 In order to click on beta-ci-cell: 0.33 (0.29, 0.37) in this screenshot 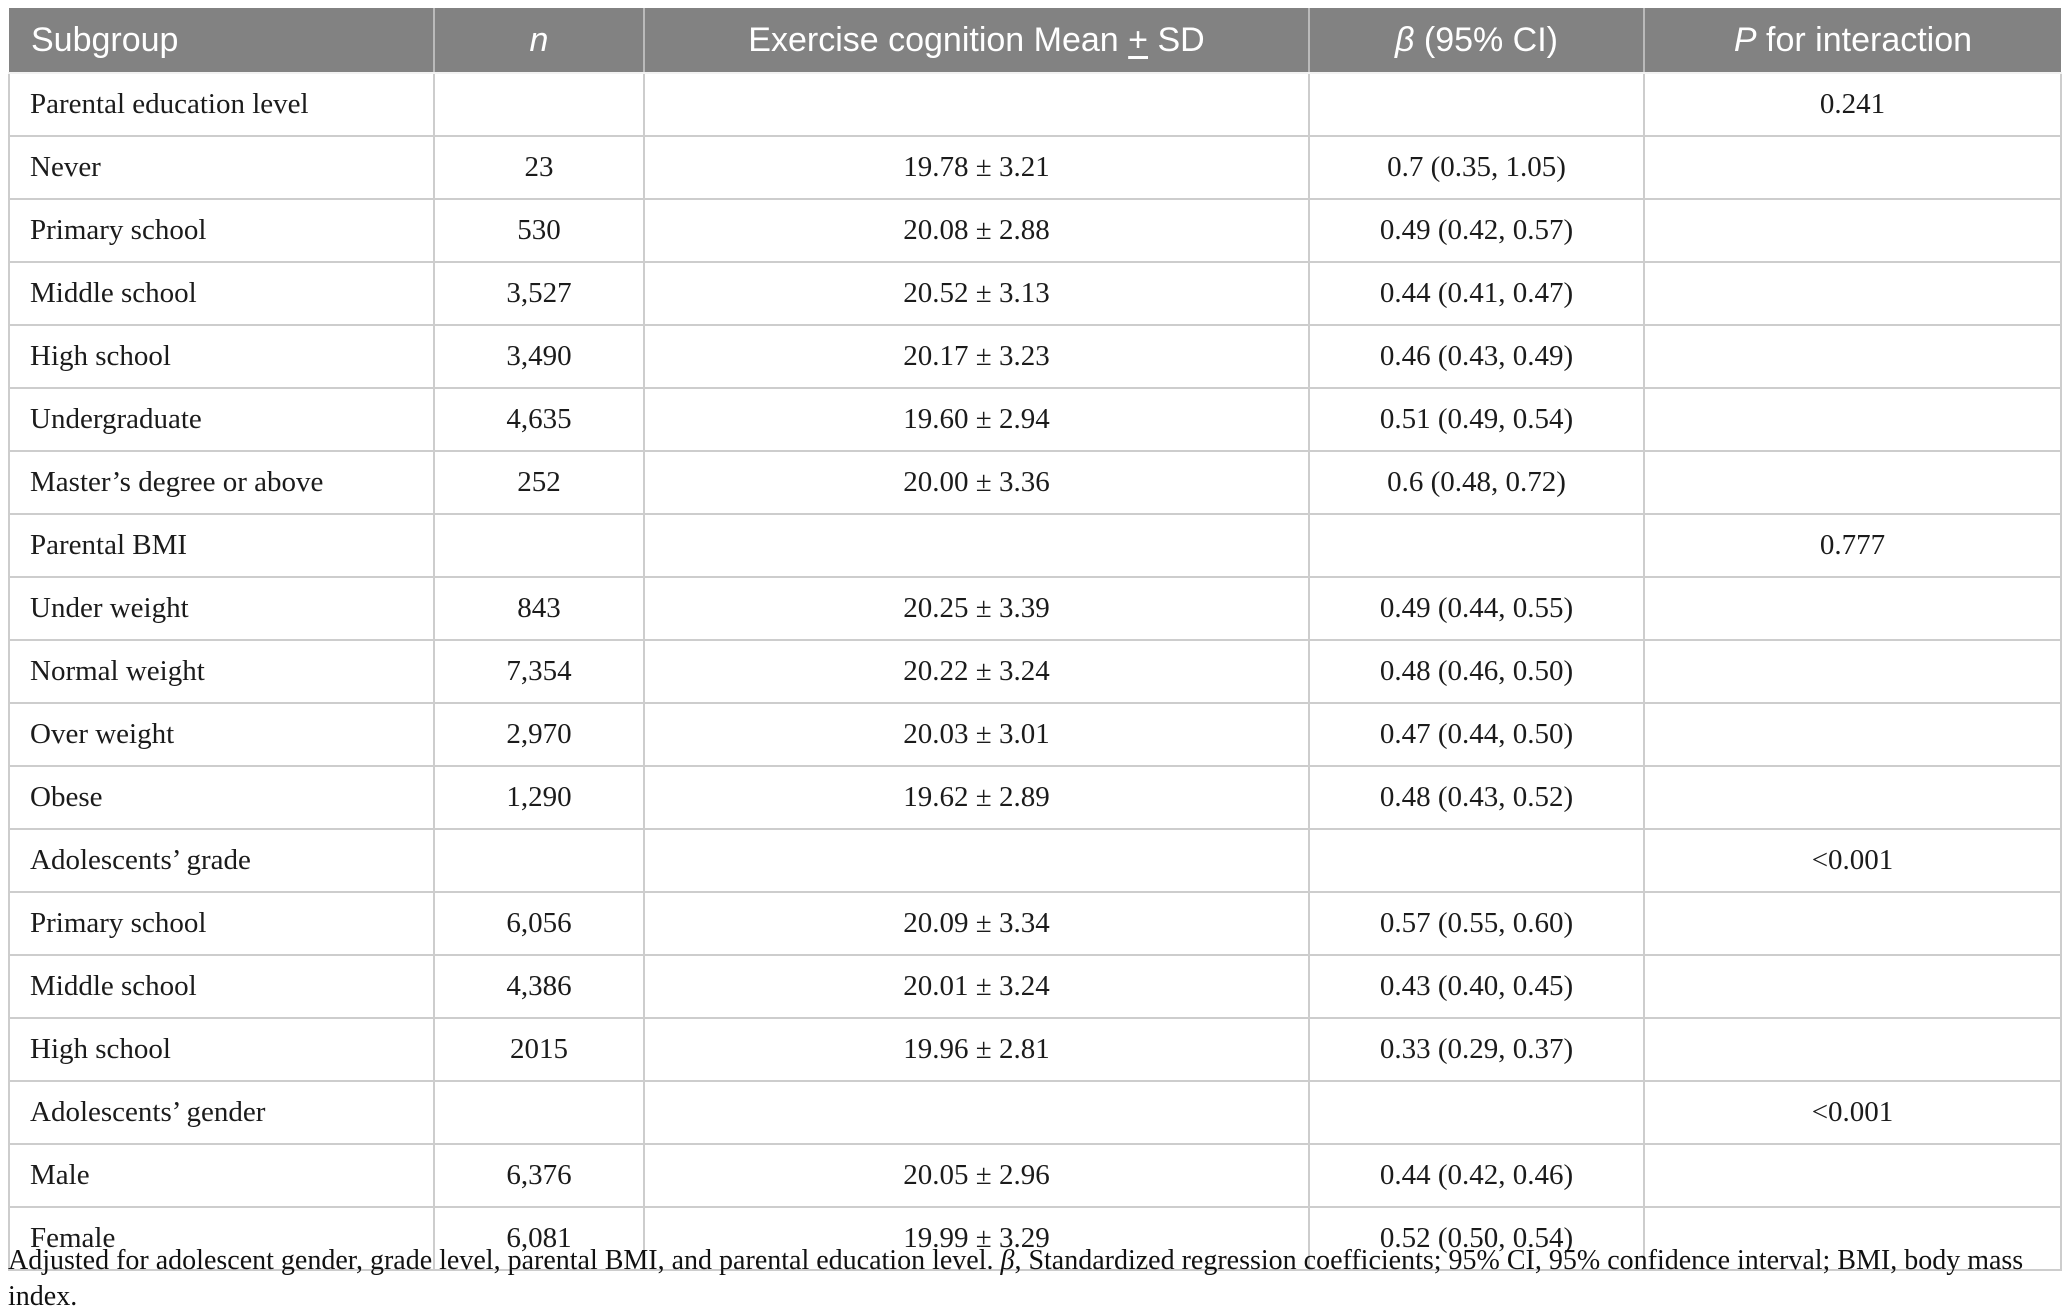, I will do `click(1476, 1049)`.